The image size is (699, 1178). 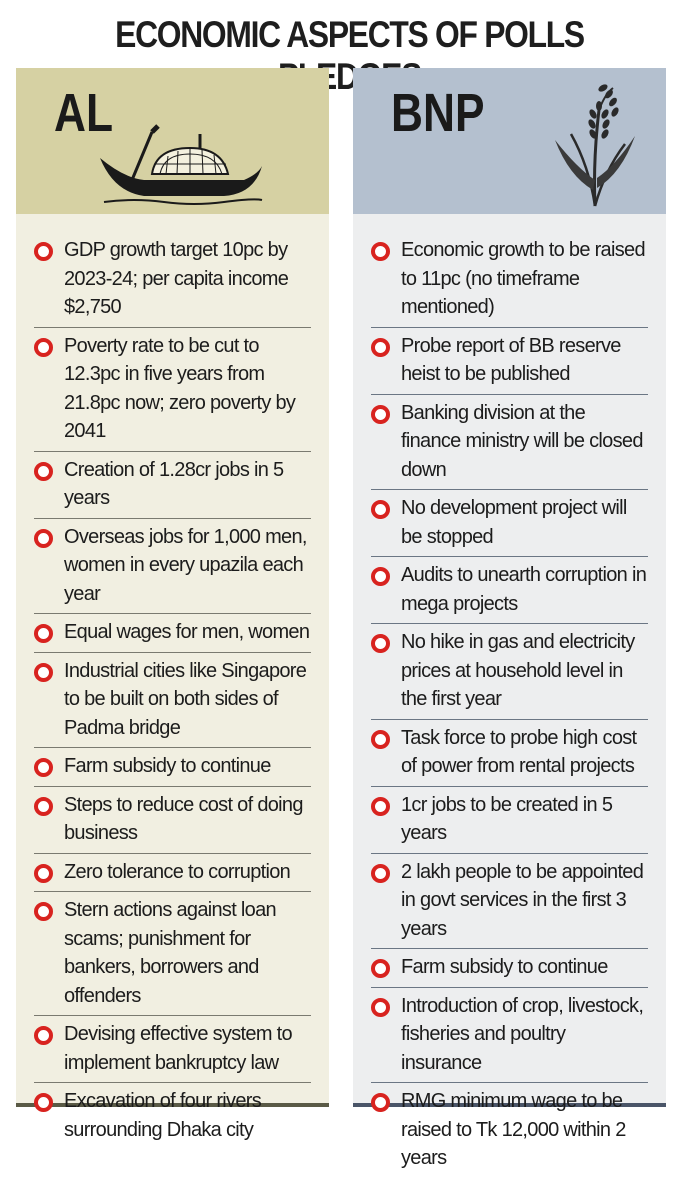 What do you see at coordinates (187, 632) in the screenshot?
I see `list-item-text: Equal wages for men, women` at bounding box center [187, 632].